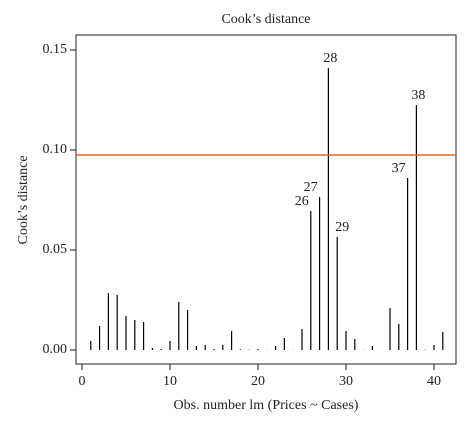 The image size is (474, 428). Describe the element at coordinates (302, 201) in the screenshot. I see `point-label: 26` at that location.